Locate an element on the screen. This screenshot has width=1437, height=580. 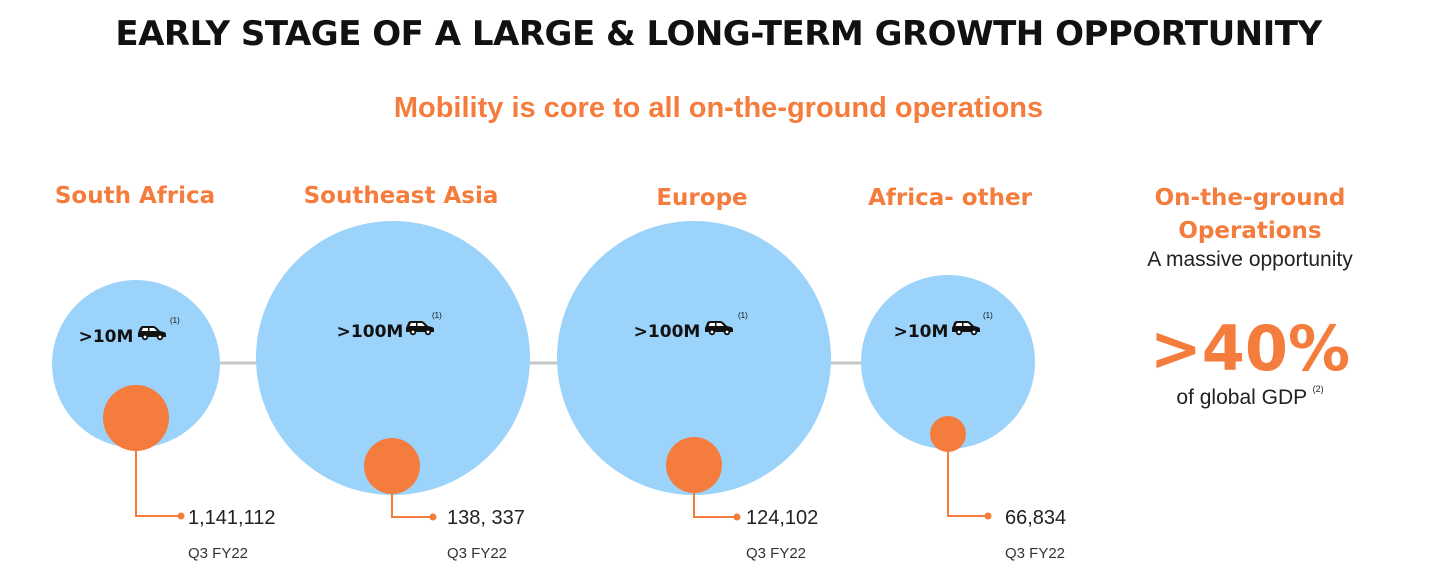
side-heading: On-the-ground Operations is located at coordinates (1250, 214).